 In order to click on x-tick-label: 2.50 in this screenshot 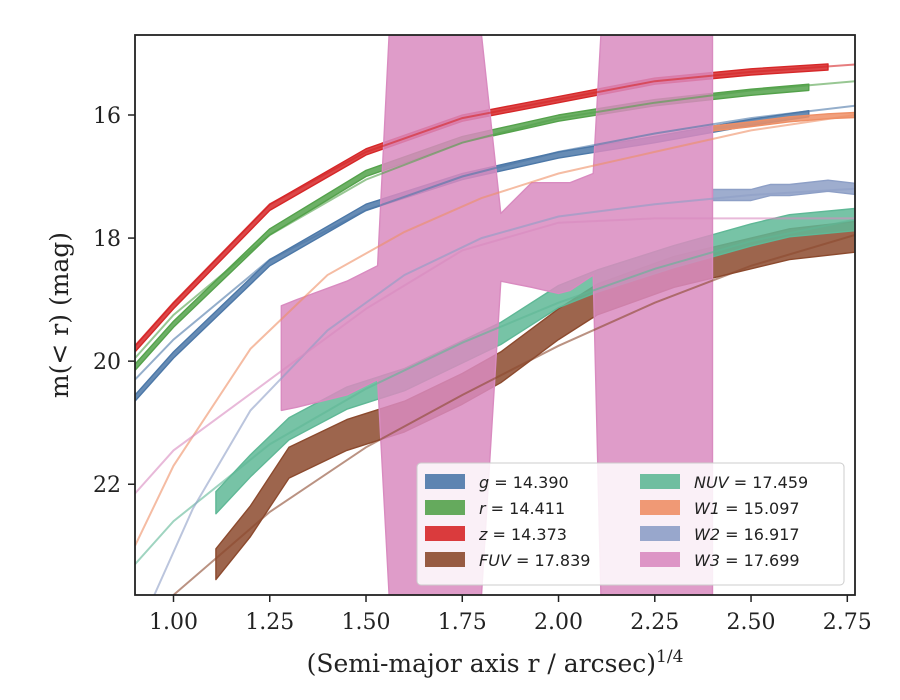, I will do `click(751, 622)`.